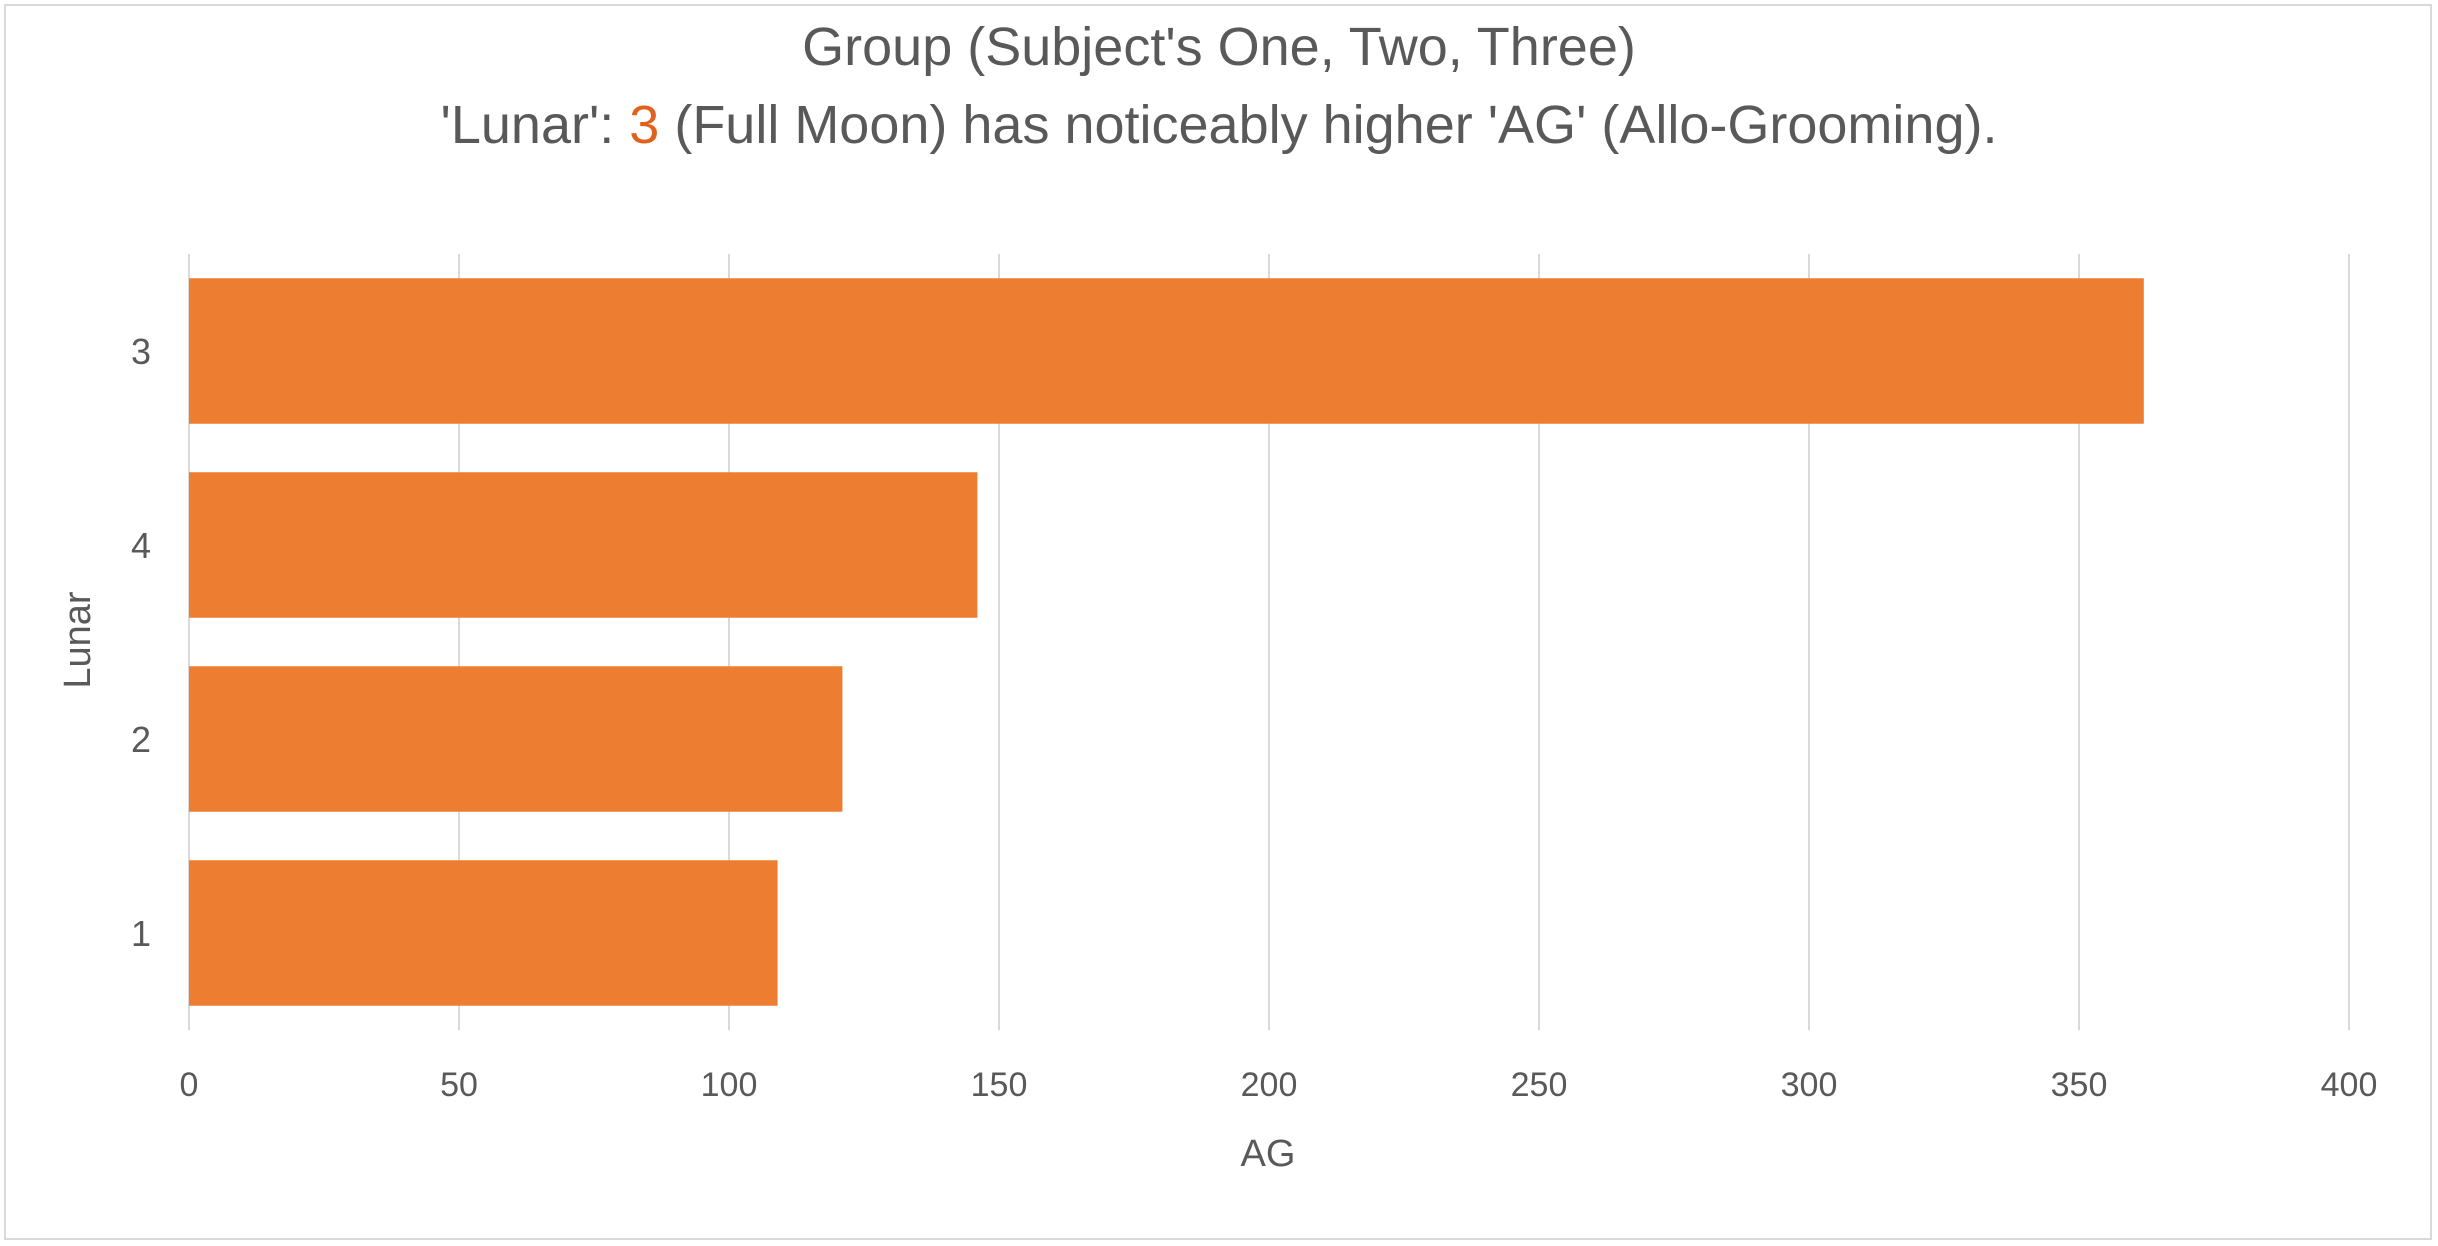 The width and height of the screenshot is (2438, 1246). I want to click on y-axis-title: Lunar, so click(78, 640).